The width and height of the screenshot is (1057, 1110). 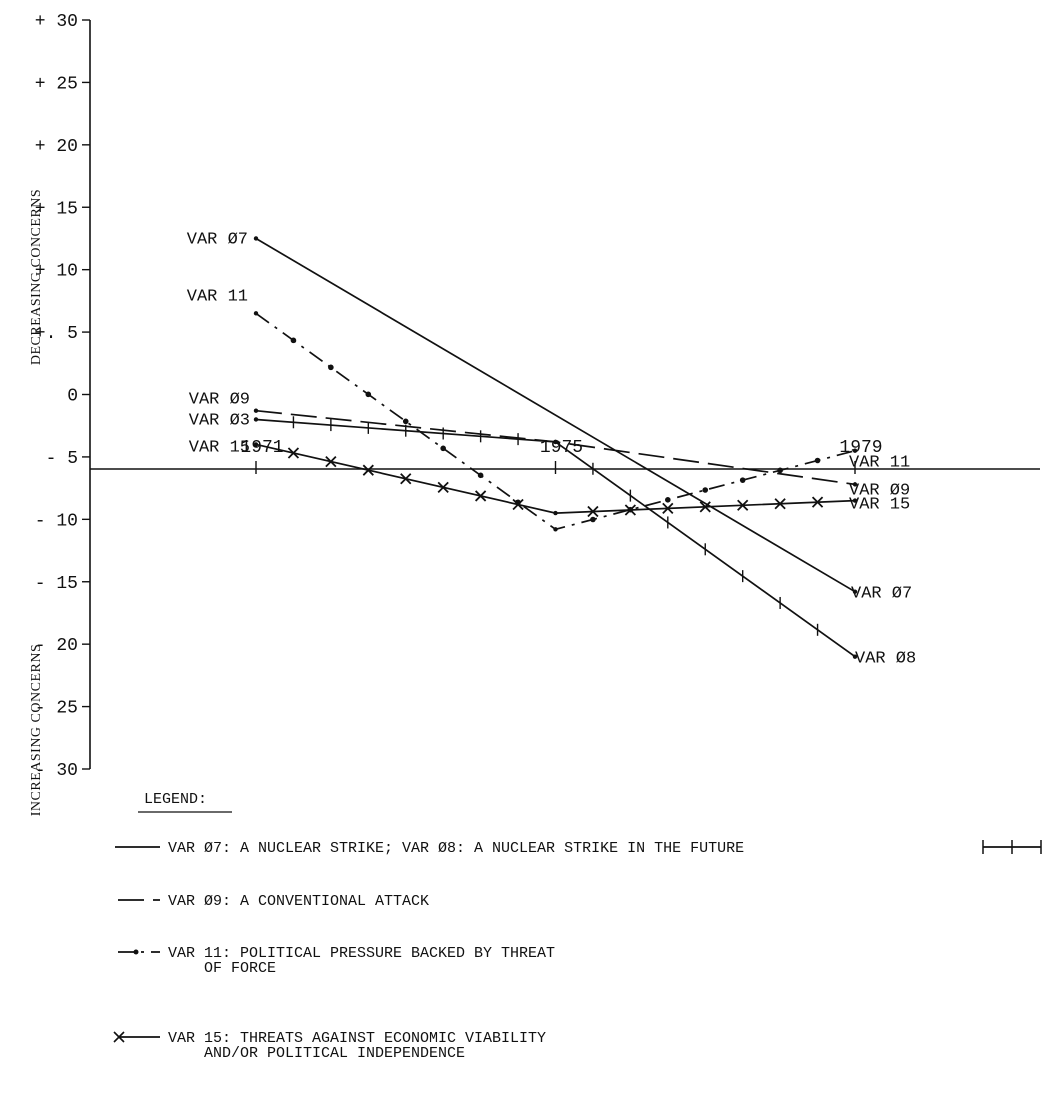 I want to click on y-axis-label-bottom: INCREASING CONCERNS, so click(x=36, y=730).